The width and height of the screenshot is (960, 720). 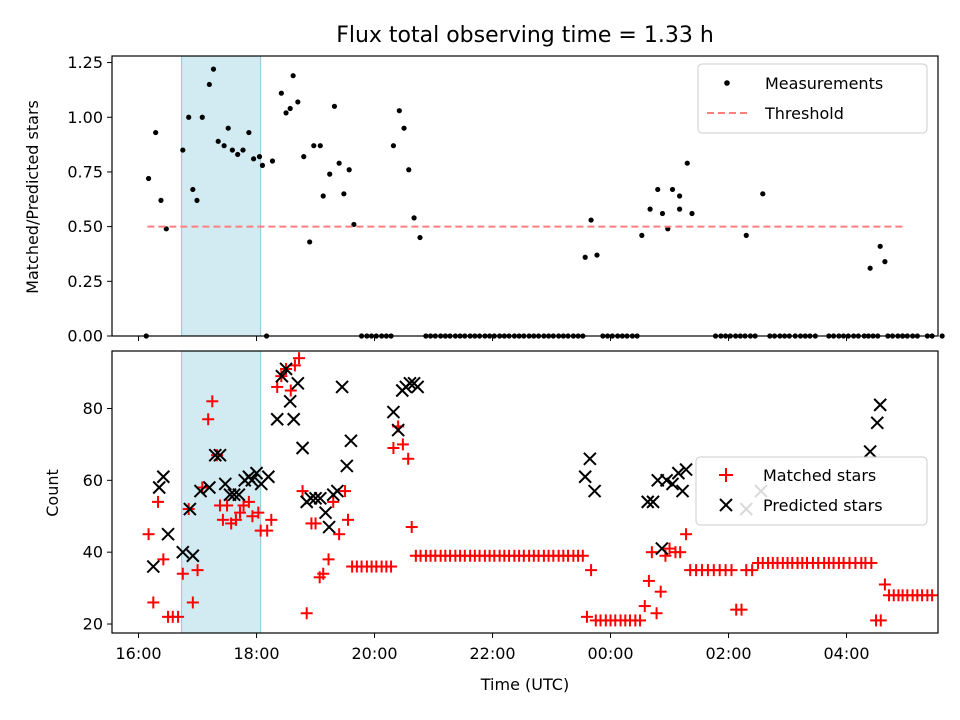 I want to click on top-y-tick-label: 0.25, so click(x=85, y=281).